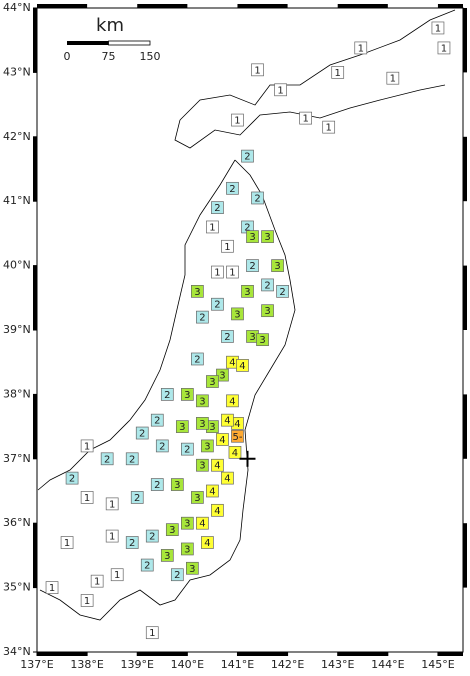 The height and width of the screenshot is (676, 470). Describe the element at coordinates (237, 437) in the screenshot. I see `station-intensity: 5-` at that location.